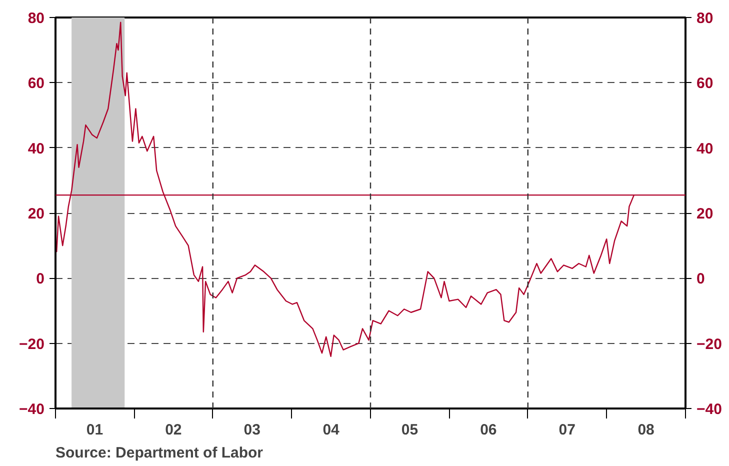 This screenshot has height=466, width=729. I want to click on x-tick-label: 05, so click(409, 430).